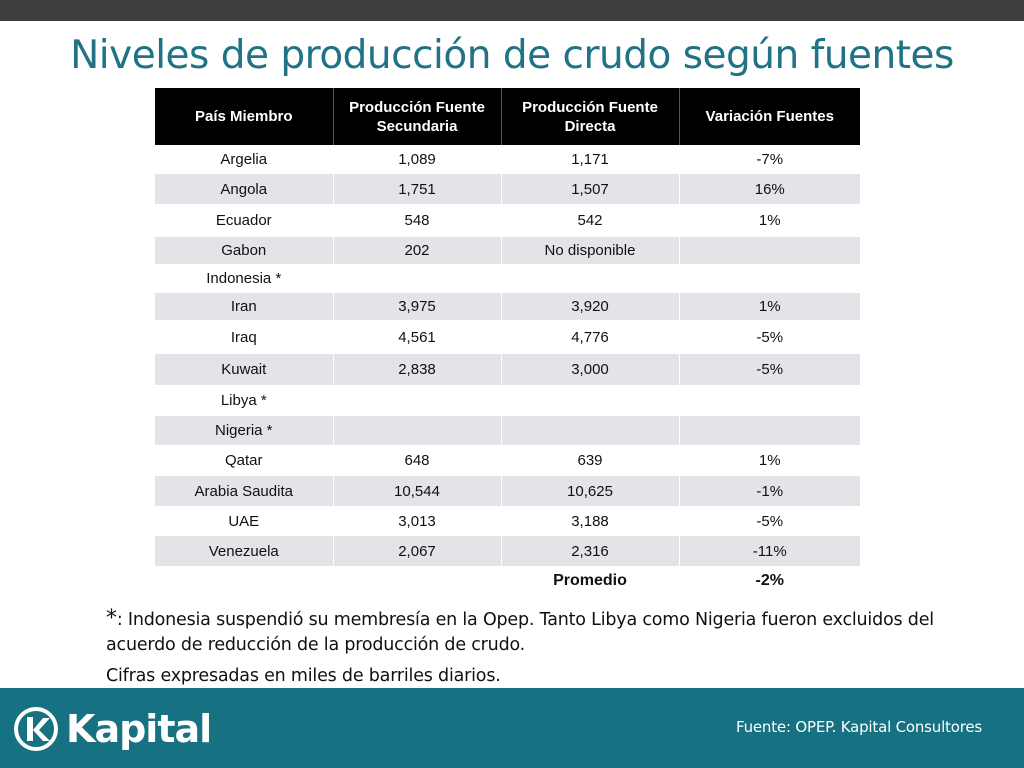  What do you see at coordinates (139, 729) in the screenshot?
I see `logo-text: Kapital` at bounding box center [139, 729].